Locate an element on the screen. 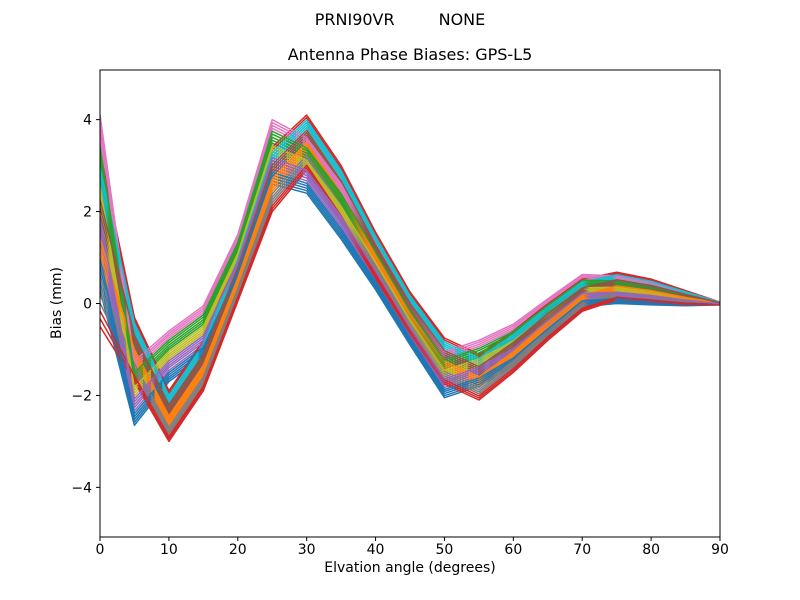 The height and width of the screenshot is (600, 800). x-tick-label: 20 is located at coordinates (238, 550).